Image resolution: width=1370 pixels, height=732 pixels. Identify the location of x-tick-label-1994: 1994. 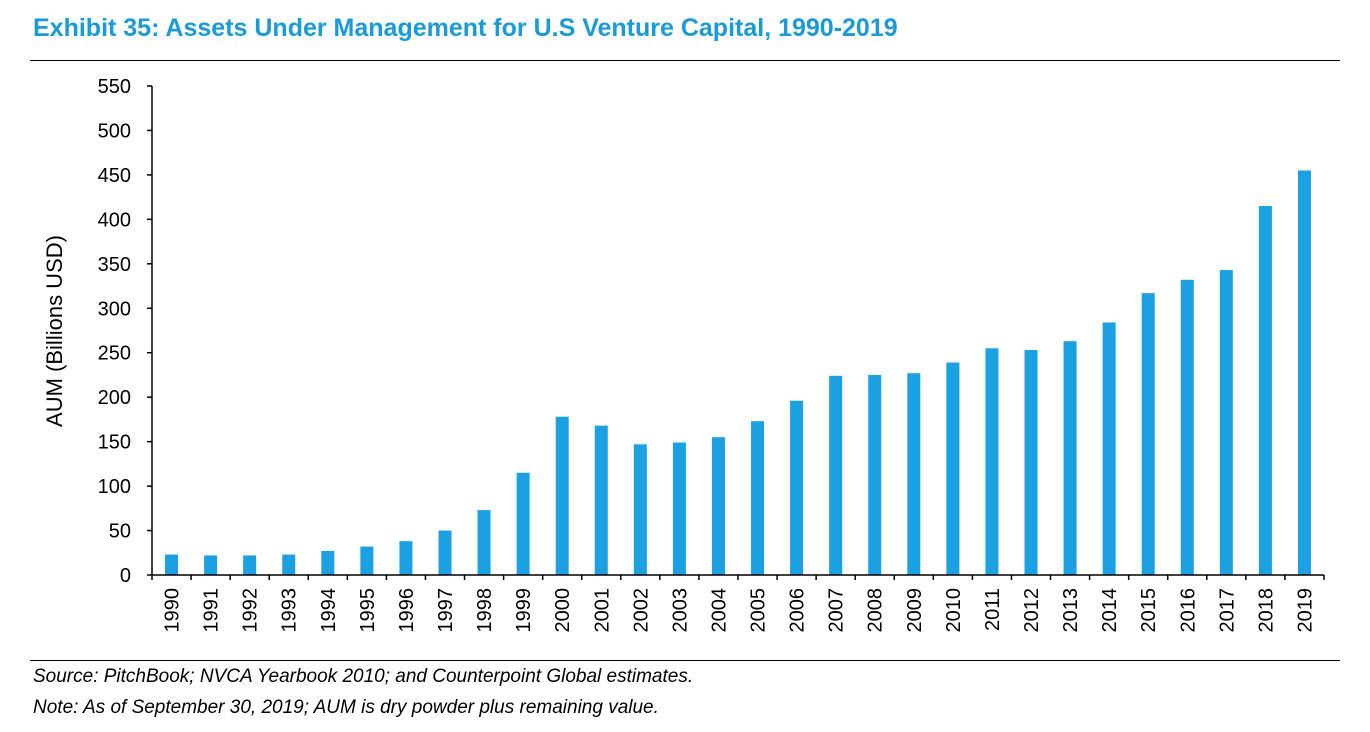
(329, 610).